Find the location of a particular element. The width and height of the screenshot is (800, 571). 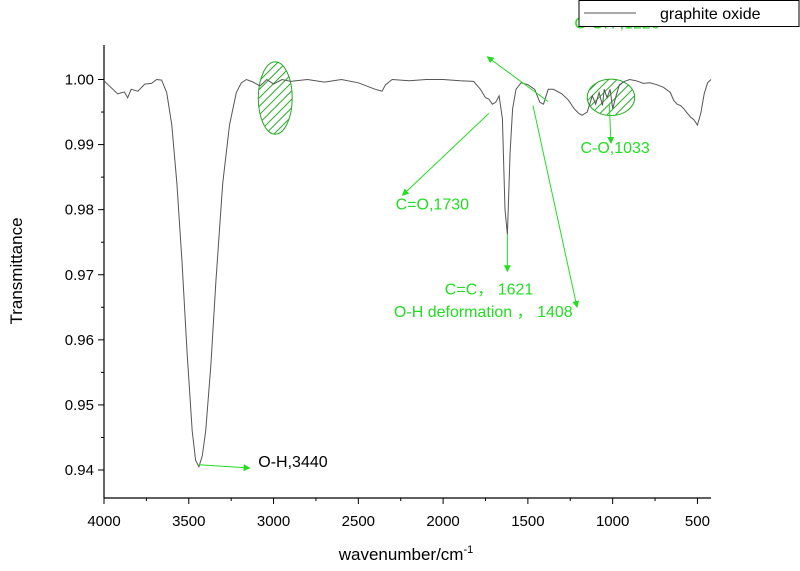

x-tick-label-3500: 3500 is located at coordinates (188, 521).